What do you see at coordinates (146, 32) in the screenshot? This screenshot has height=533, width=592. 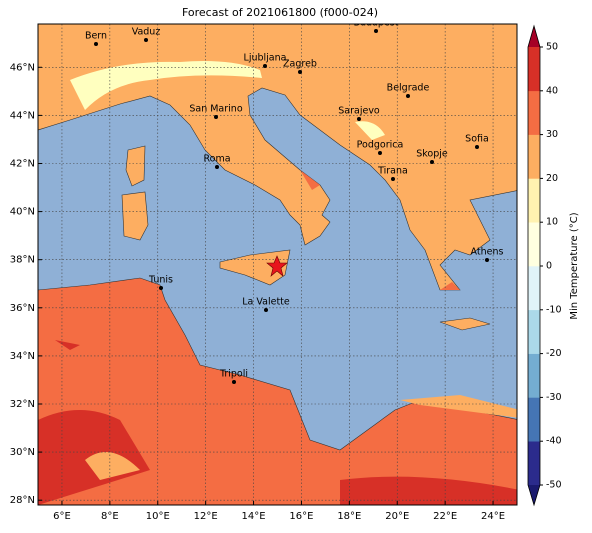 I see `city-label: Vaduz` at bounding box center [146, 32].